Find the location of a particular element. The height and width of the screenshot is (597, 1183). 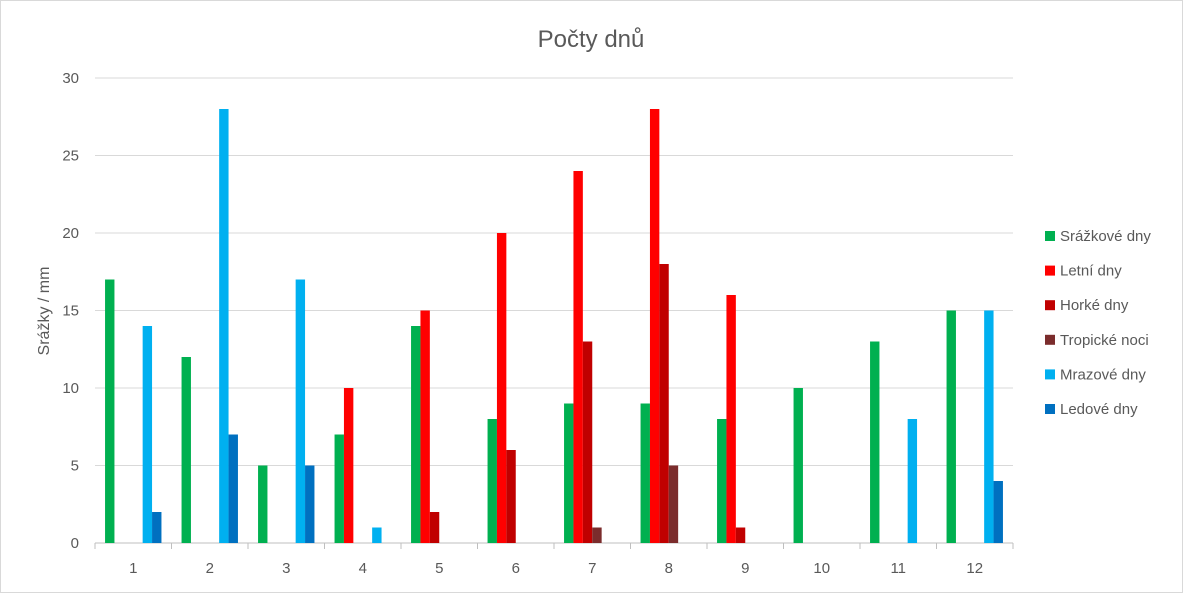

x-tick-label: 4 is located at coordinates (363, 568).